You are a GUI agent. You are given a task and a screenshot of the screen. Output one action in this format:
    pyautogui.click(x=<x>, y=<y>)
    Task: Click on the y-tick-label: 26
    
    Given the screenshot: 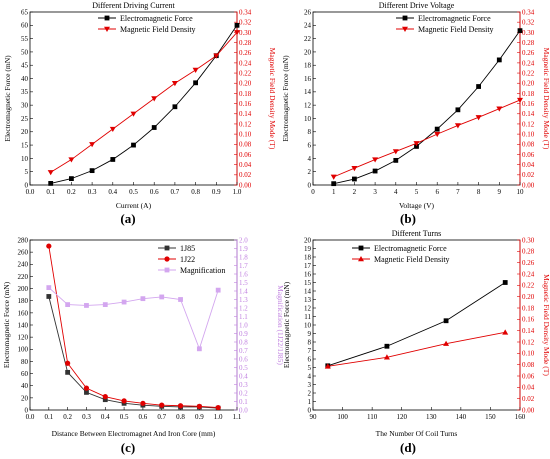 What is the action you would take?
    pyautogui.click(x=308, y=12)
    